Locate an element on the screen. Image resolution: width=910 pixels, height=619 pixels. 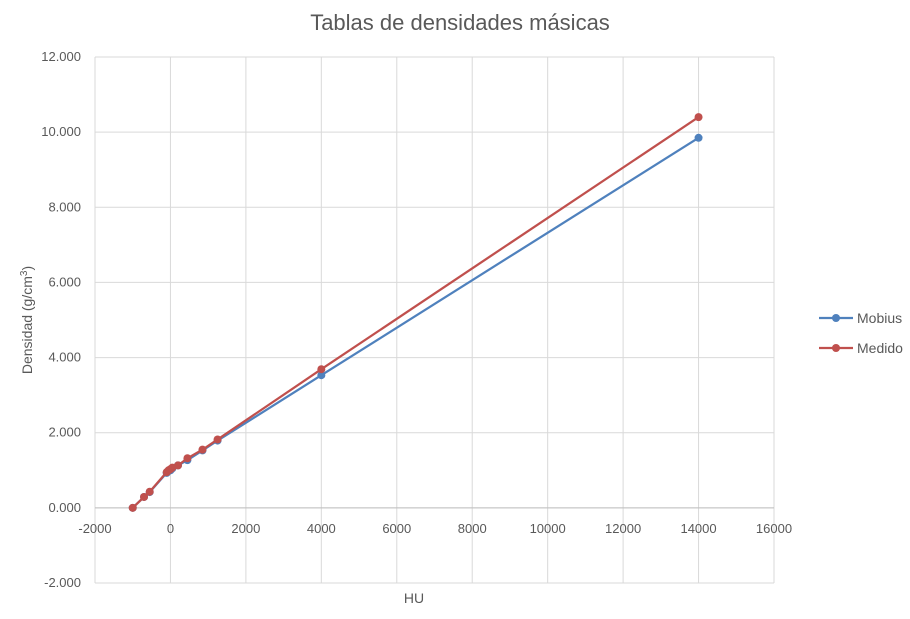
x-tick-label: 16000 is located at coordinates (774, 528).